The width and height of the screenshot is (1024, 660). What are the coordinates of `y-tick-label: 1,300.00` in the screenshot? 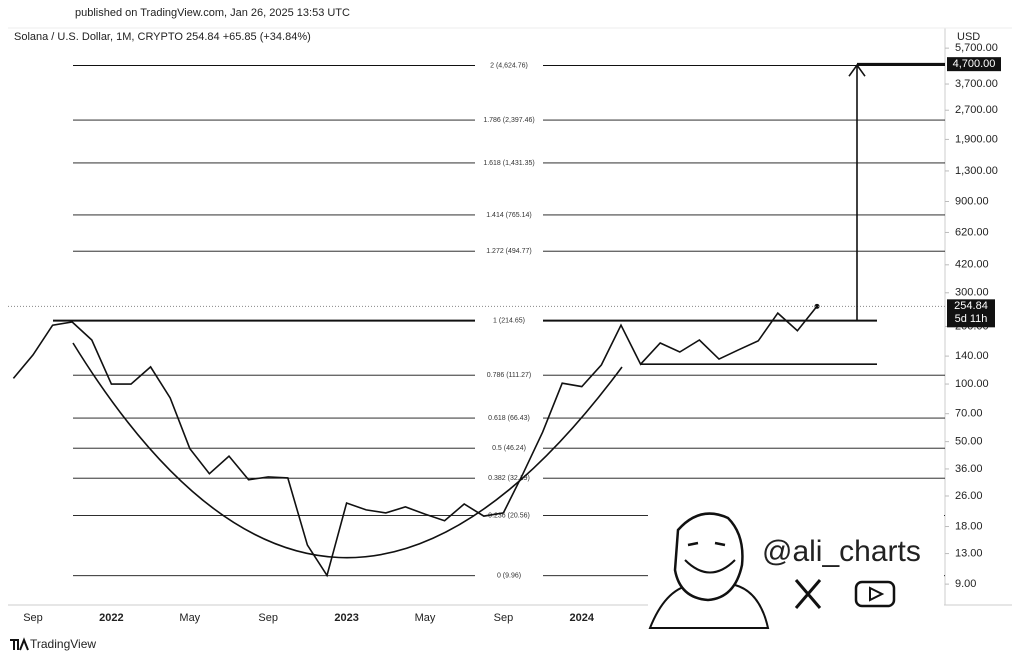 It's located at (976, 171).